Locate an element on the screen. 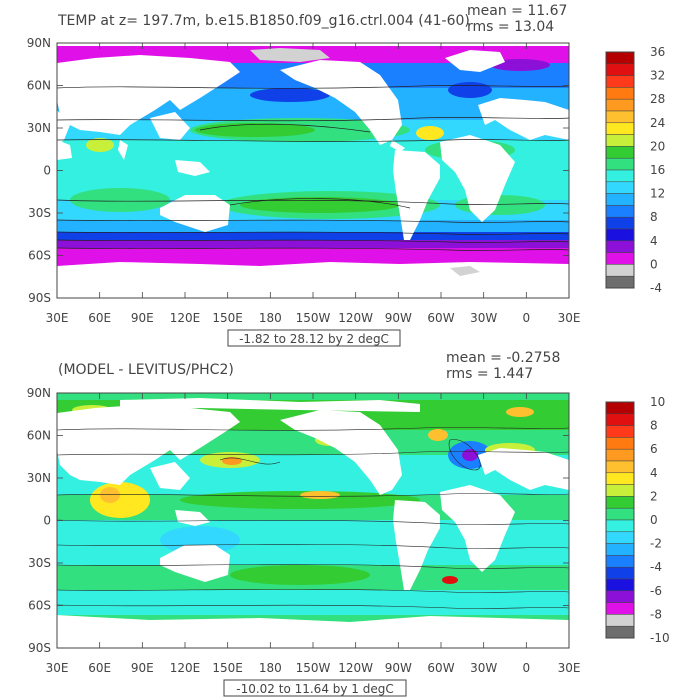  colorbar-label: 32 is located at coordinates (657, 76).